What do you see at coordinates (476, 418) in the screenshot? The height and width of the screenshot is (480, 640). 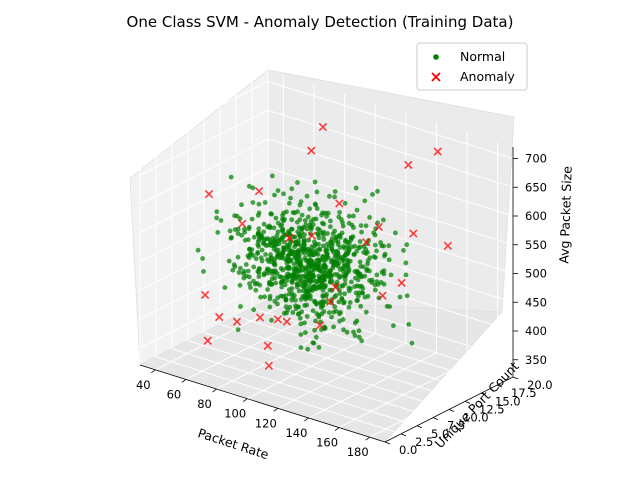 I see `y-tick-label: 10.0` at bounding box center [476, 418].